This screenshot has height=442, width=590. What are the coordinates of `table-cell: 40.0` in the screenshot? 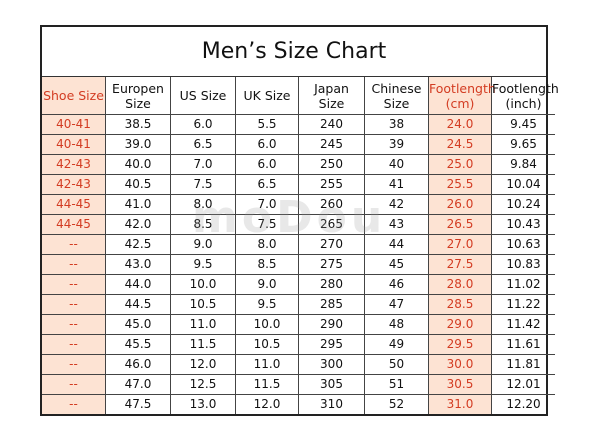 It's located at (138, 164).